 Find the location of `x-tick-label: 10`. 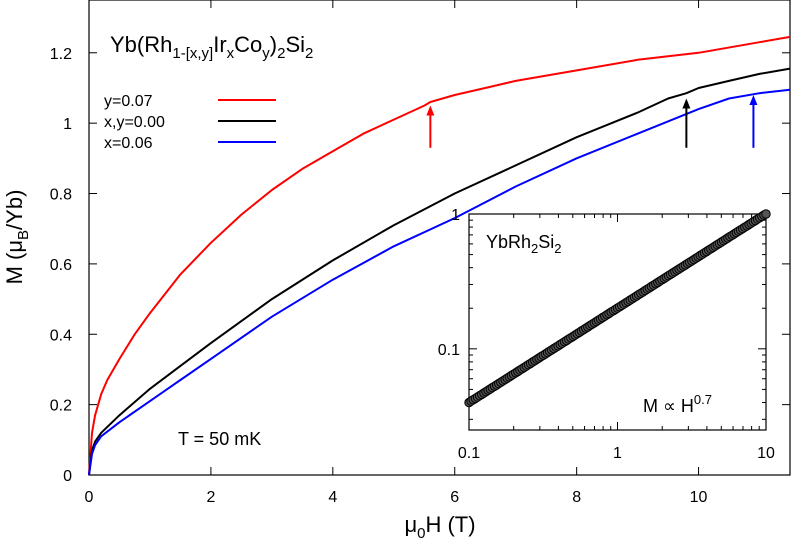

x-tick-label: 10 is located at coordinates (699, 497).